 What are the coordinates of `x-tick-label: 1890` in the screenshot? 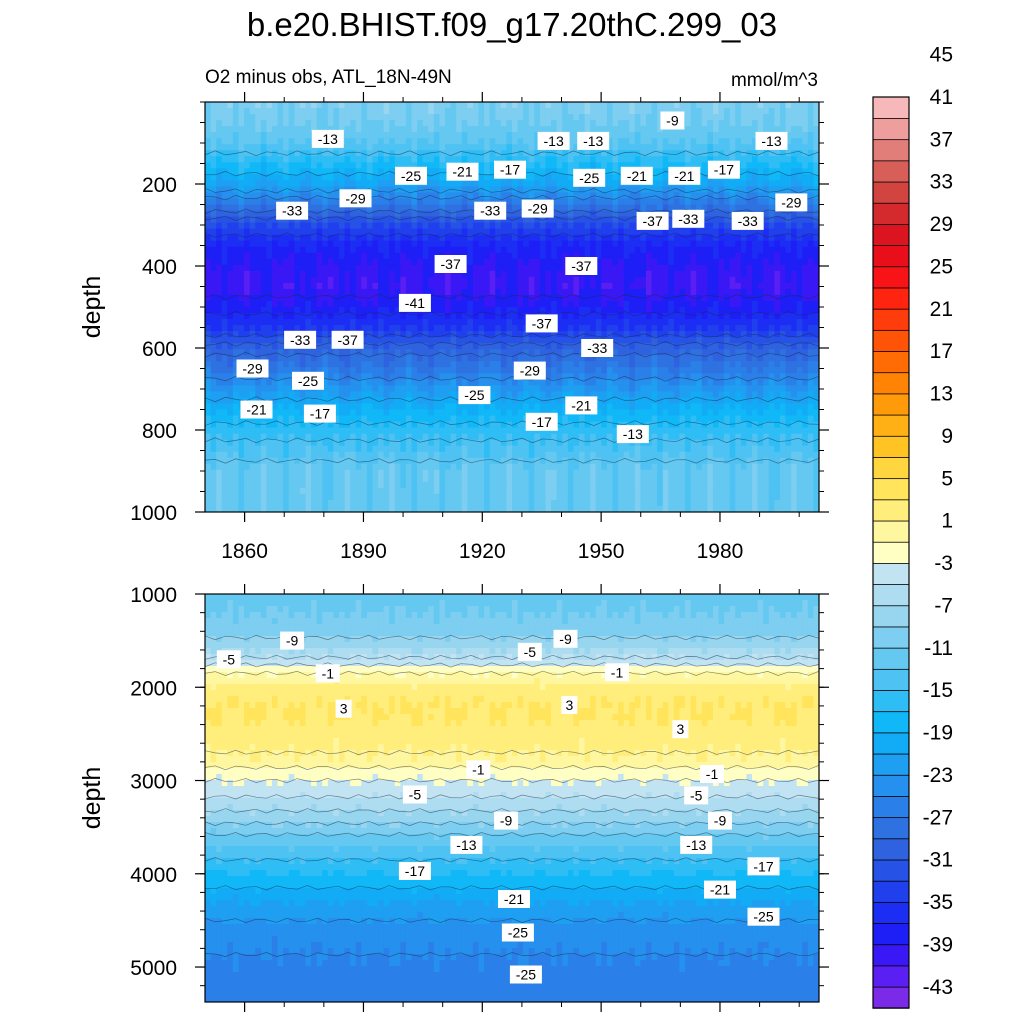 It's located at (363, 551).